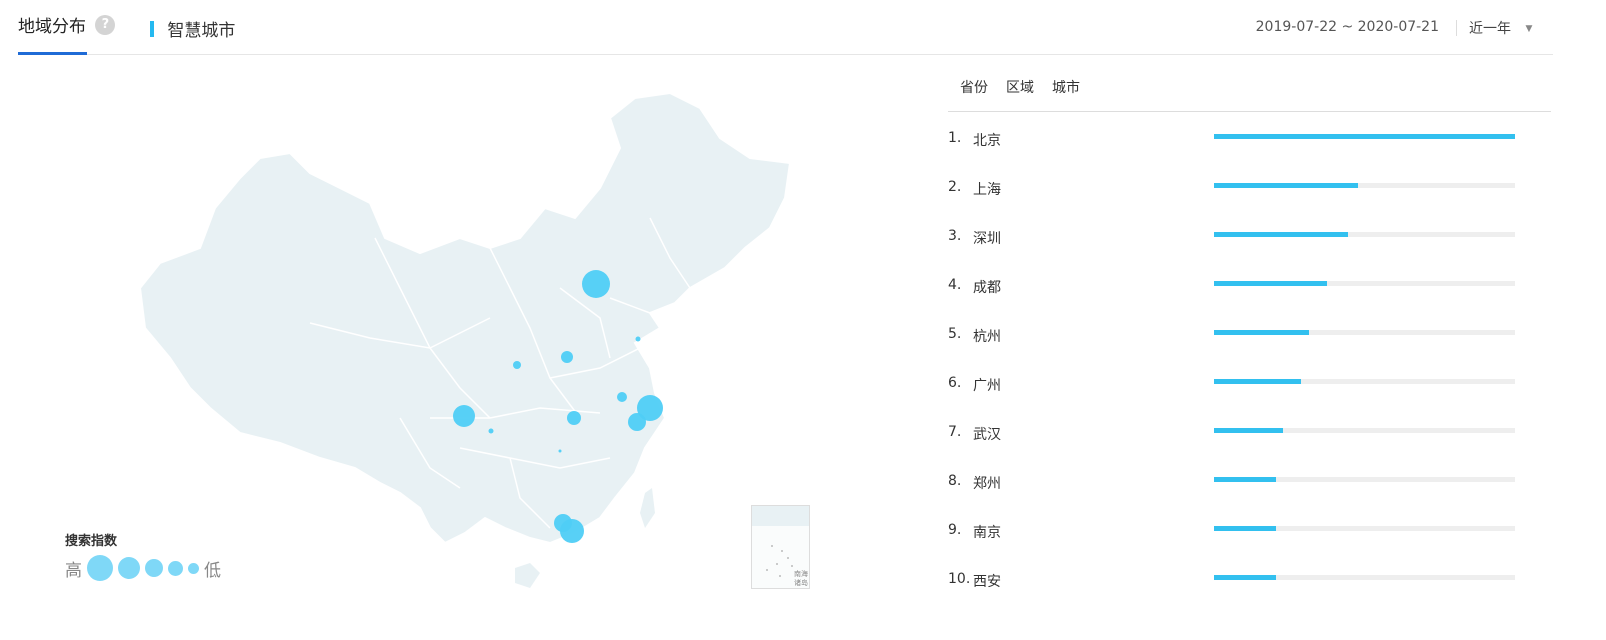 This screenshot has width=1606, height=640. I want to click on rank-item: 2. 上海, so click(1249, 185).